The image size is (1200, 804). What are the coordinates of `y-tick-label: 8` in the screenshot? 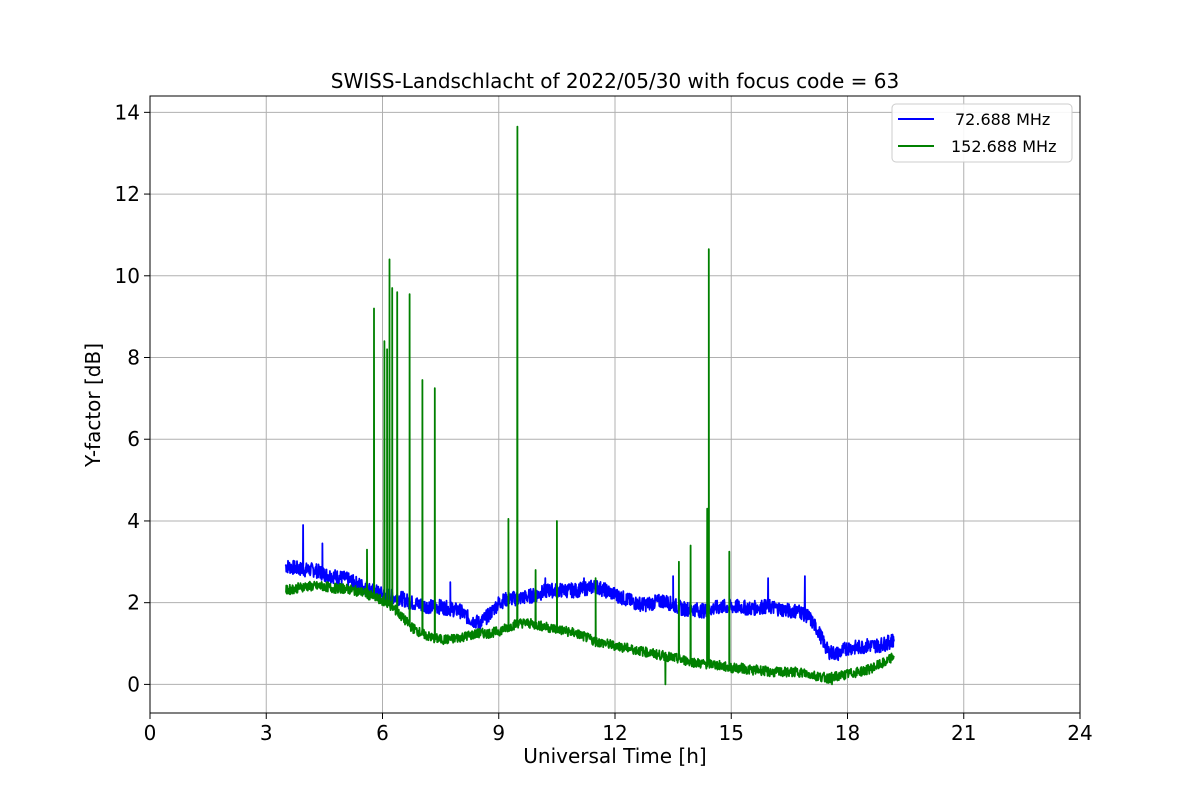 It's located at (133, 358).